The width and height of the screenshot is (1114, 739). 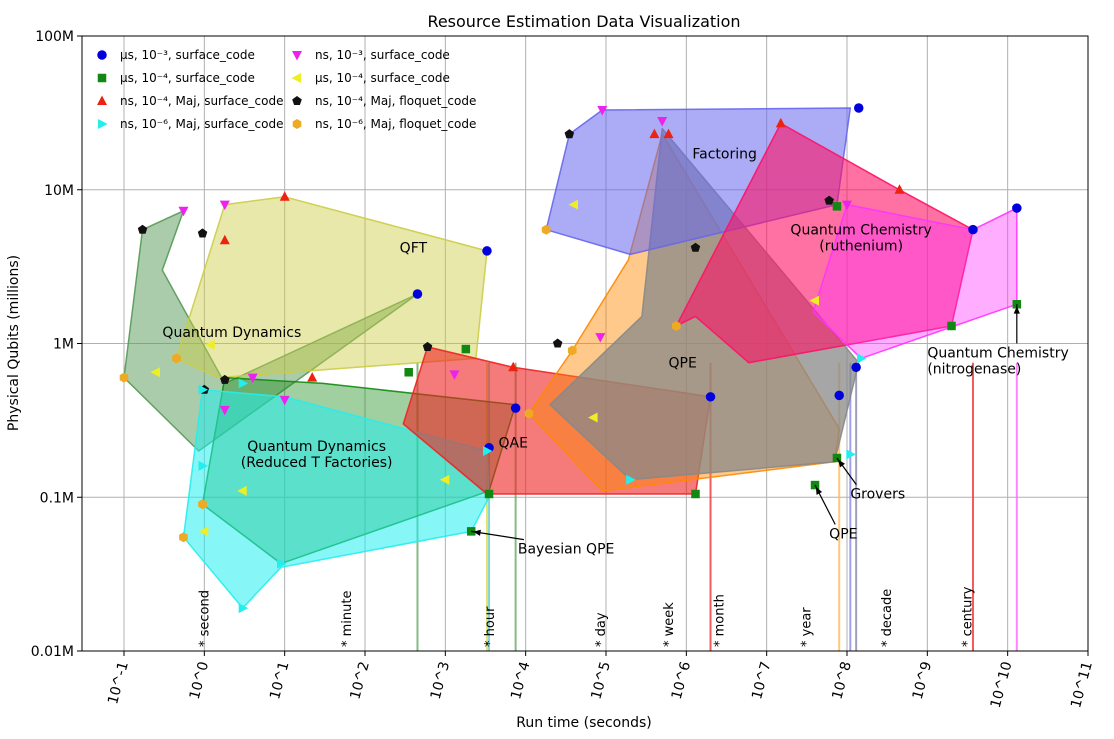 What do you see at coordinates (807, 627) in the screenshot?
I see `time-marker-label: * year` at bounding box center [807, 627].